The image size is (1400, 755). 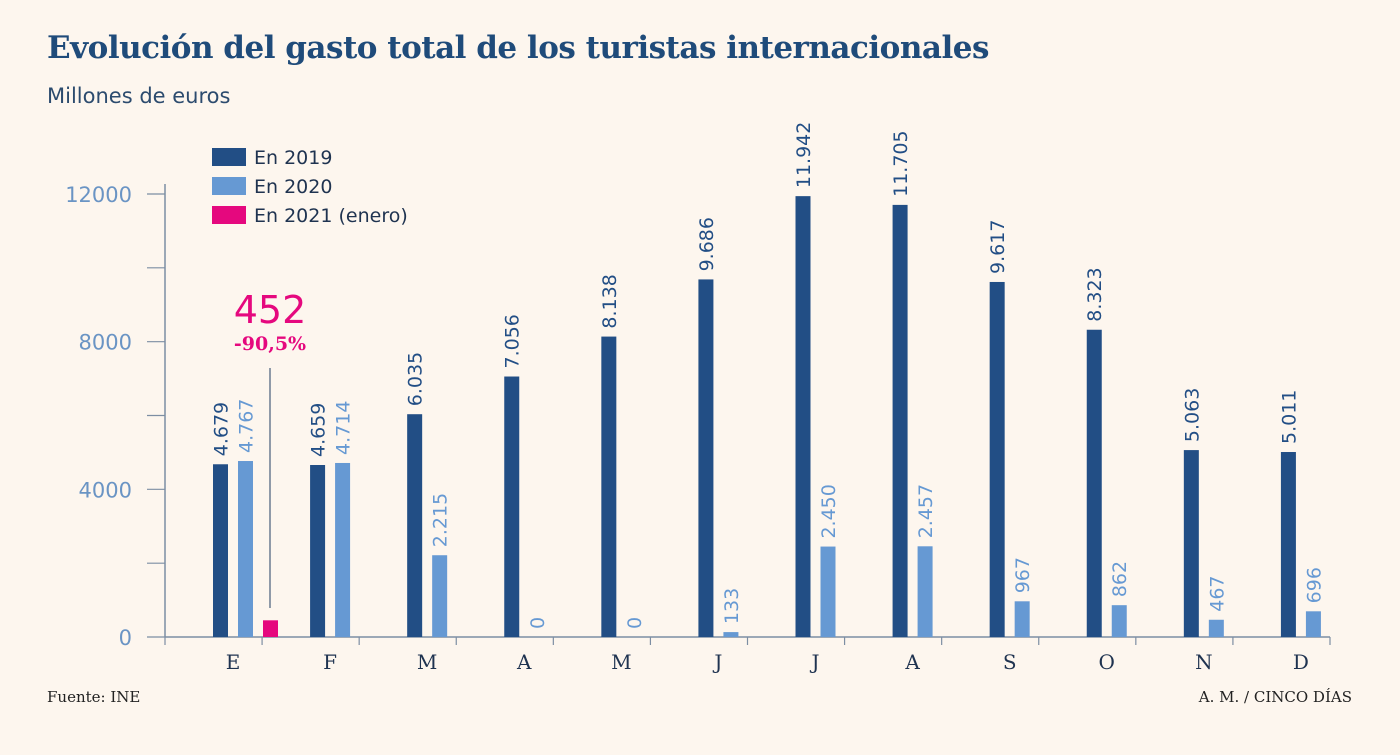 I want to click on data-label: 11.942, so click(x=804, y=155).